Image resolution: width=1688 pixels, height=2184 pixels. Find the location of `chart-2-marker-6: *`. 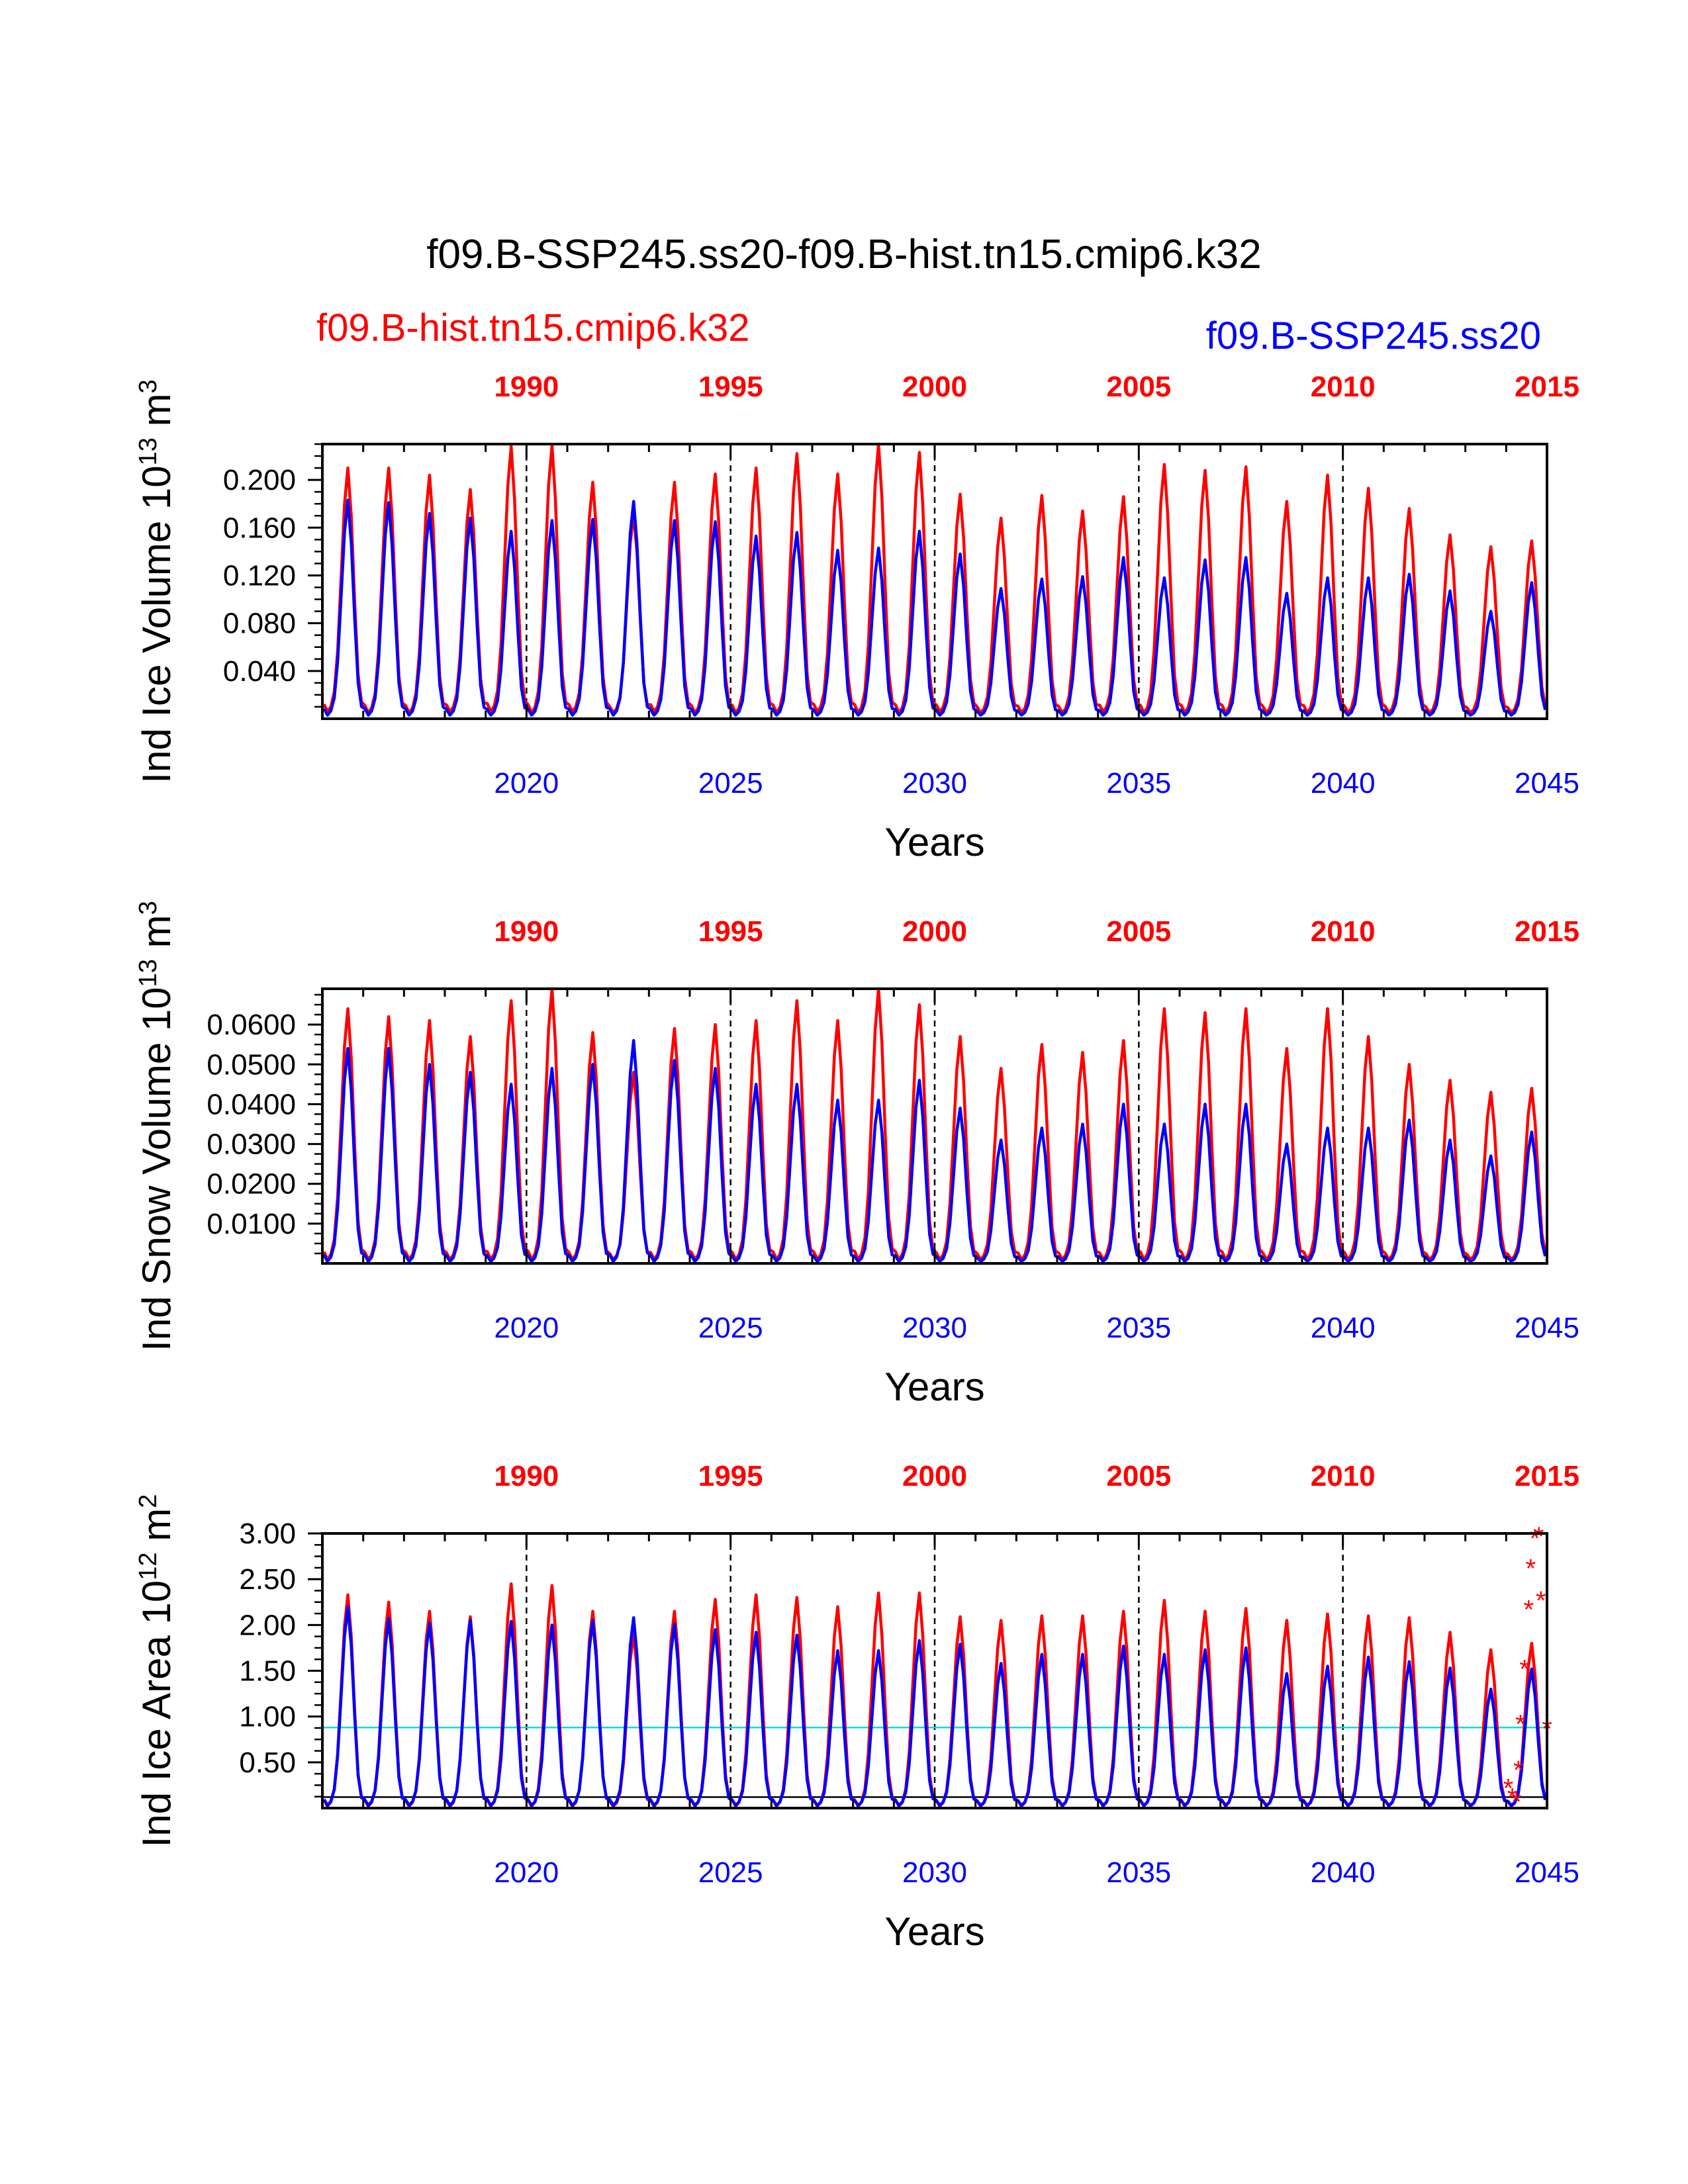

chart-2-marker-6: * is located at coordinates (1528, 1610).